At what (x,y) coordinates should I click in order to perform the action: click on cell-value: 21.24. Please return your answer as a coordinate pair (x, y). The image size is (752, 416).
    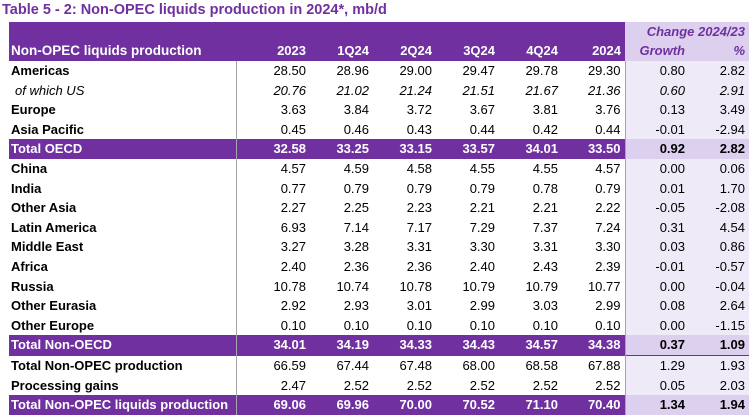
    Looking at the image, I should click on (415, 90).